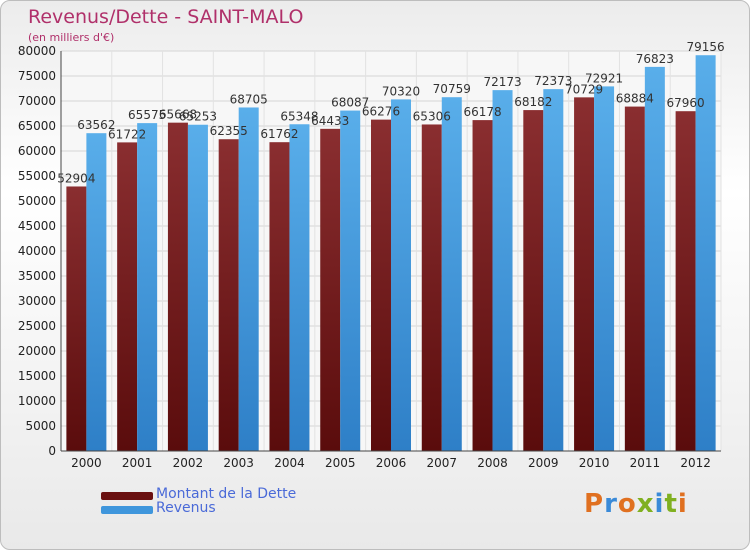 This screenshot has height=550, width=750. What do you see at coordinates (401, 91) in the screenshot?
I see `data-label-revenue: 70320` at bounding box center [401, 91].